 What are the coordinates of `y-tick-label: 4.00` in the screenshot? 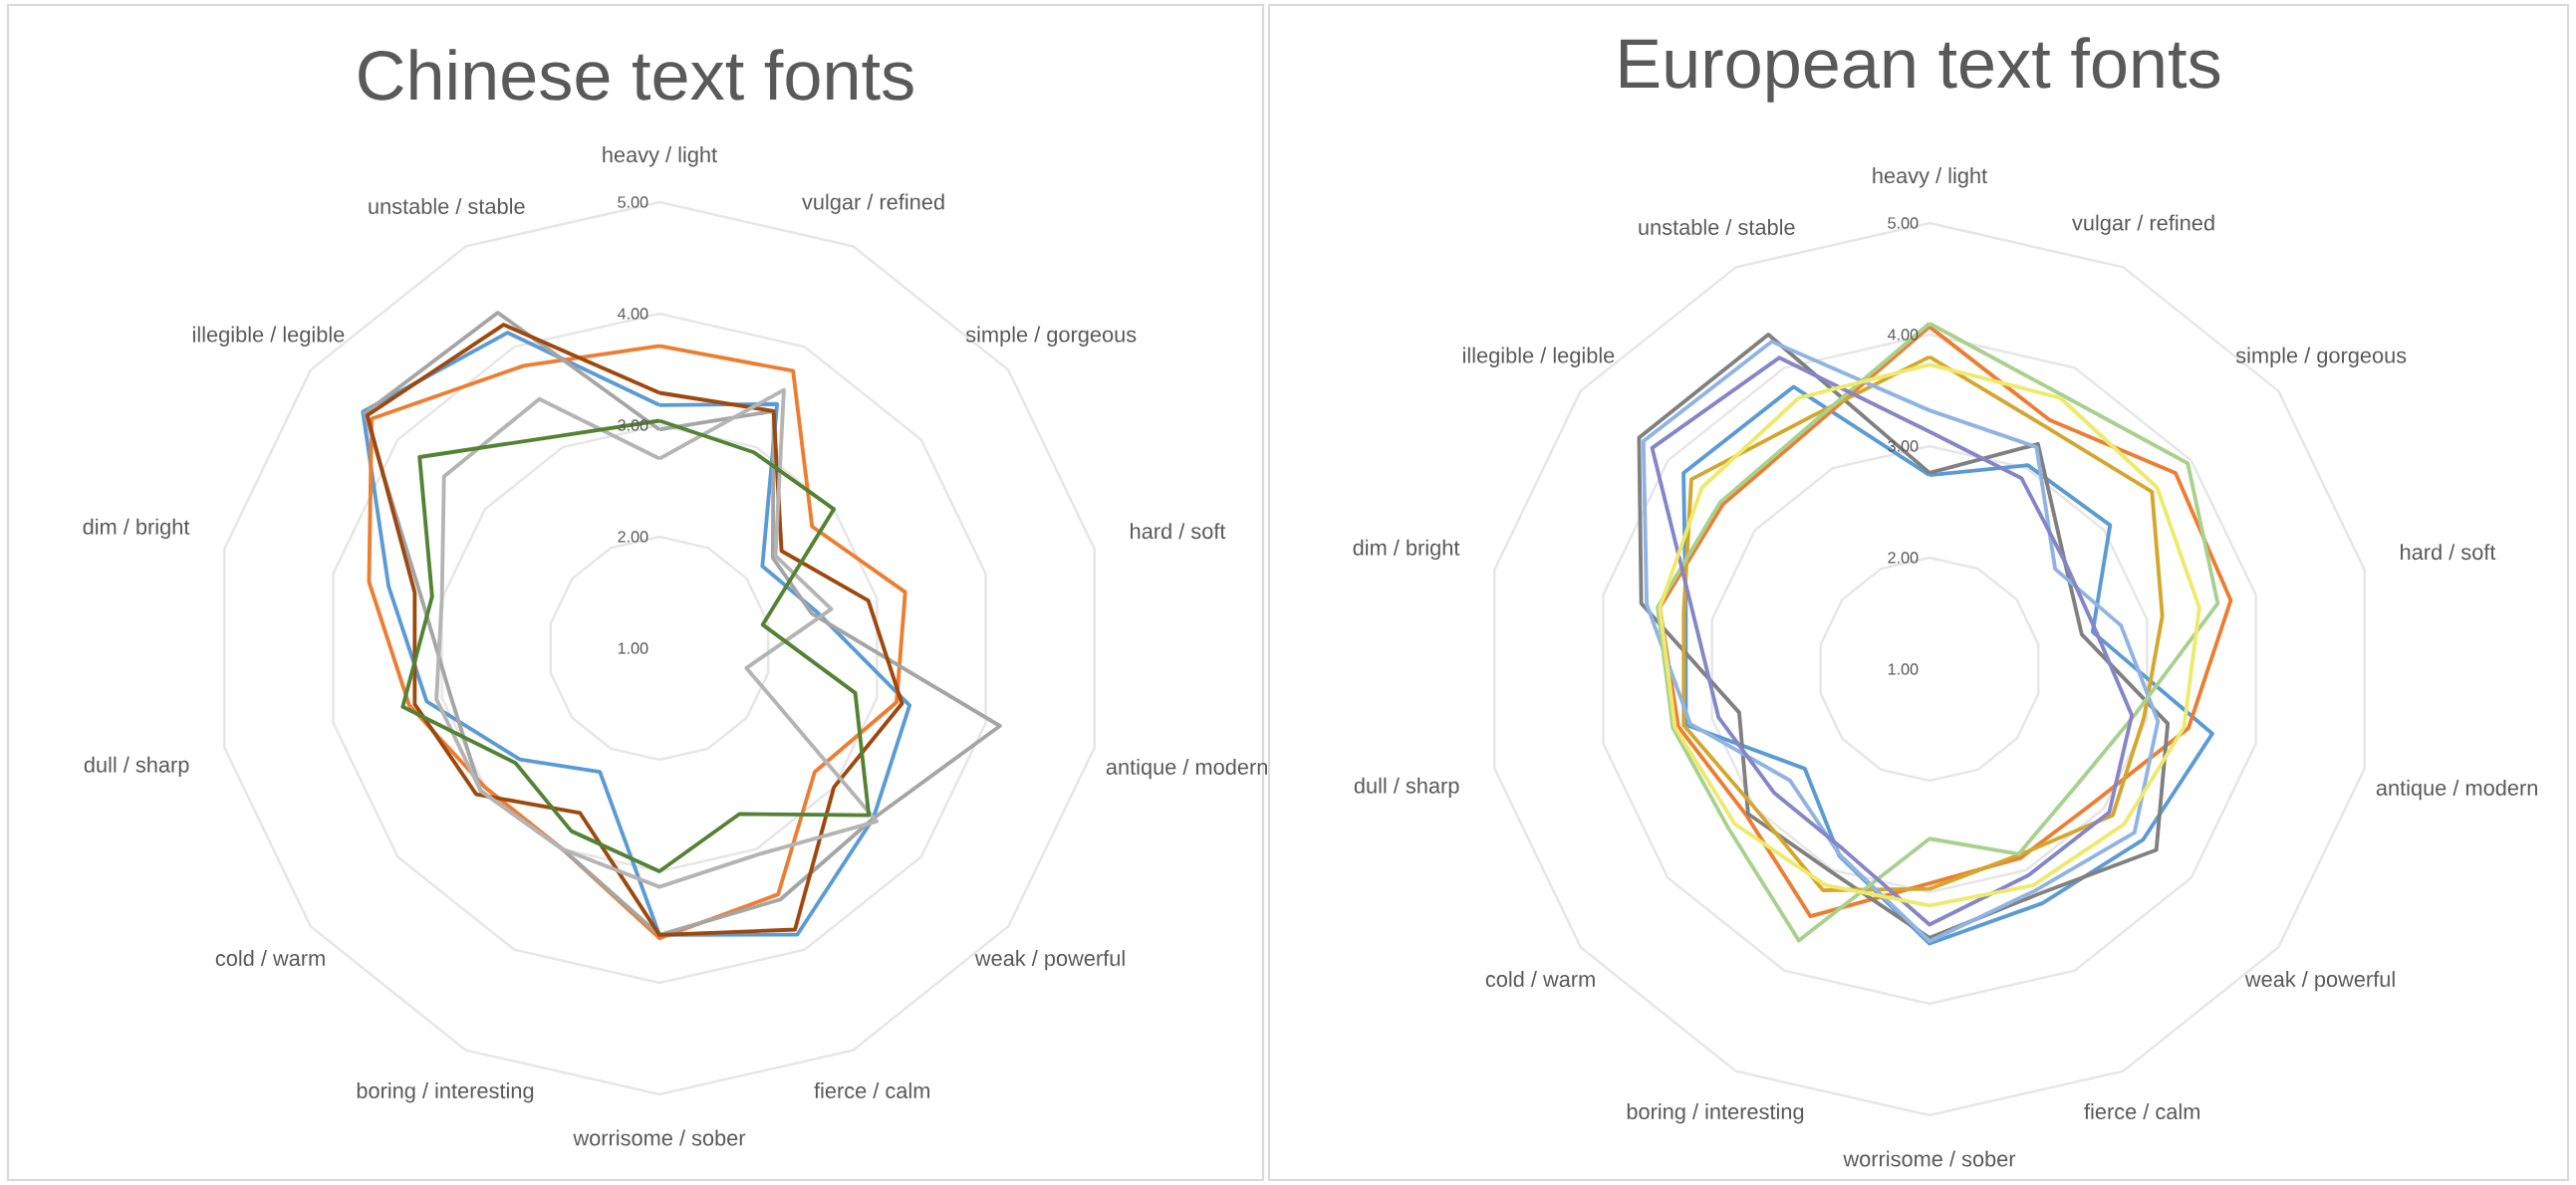 It's located at (632, 314).